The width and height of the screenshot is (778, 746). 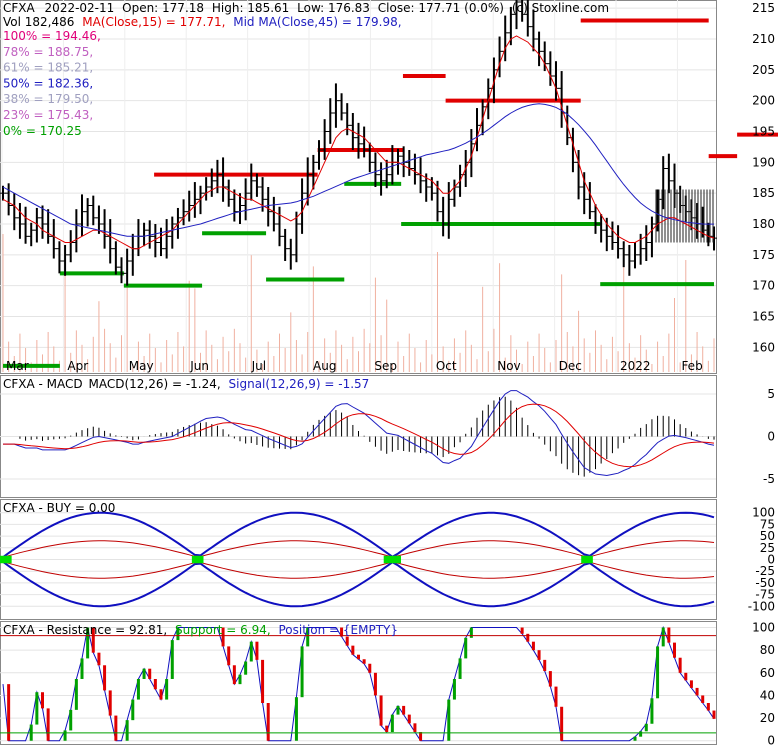 I want to click on price-tick-label: 165, so click(x=763, y=317).